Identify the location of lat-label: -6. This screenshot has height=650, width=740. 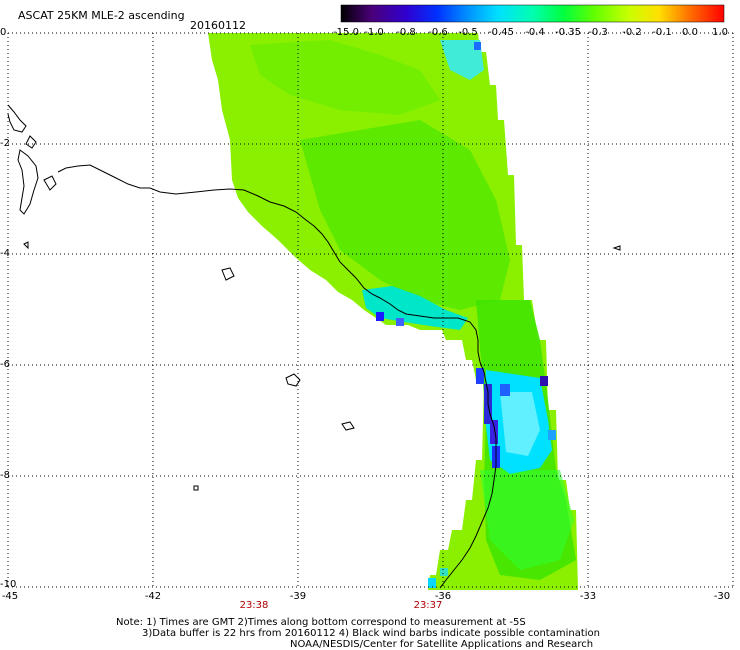
(5, 364).